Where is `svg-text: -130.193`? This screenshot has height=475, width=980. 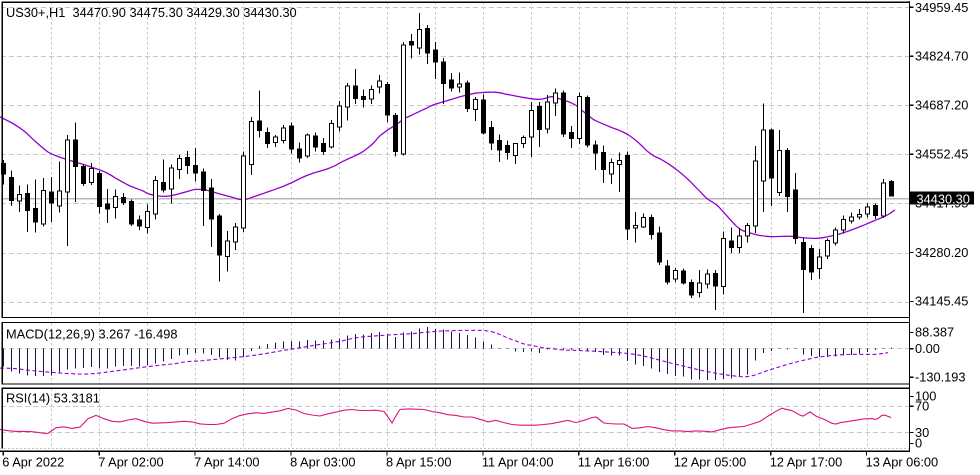 svg-text: -130.193 is located at coordinates (940, 377).